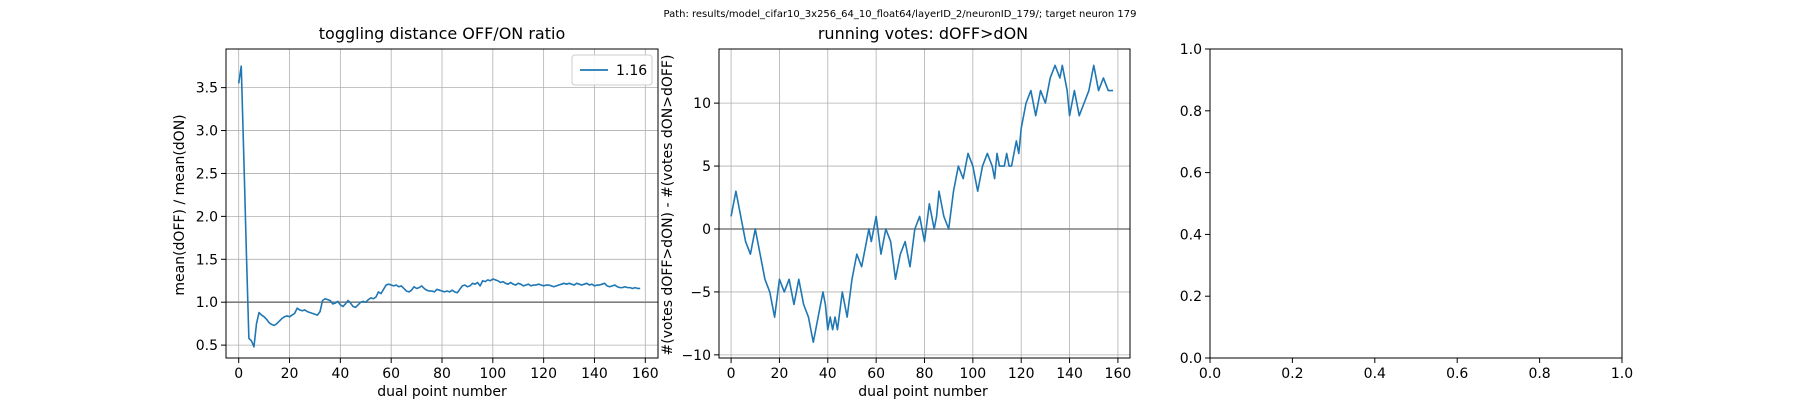 This screenshot has width=1800, height=400. What do you see at coordinates (180, 204) in the screenshot?
I see `ratio-chart-ylabel: mean(dOFF) / mean(dON)` at bounding box center [180, 204].